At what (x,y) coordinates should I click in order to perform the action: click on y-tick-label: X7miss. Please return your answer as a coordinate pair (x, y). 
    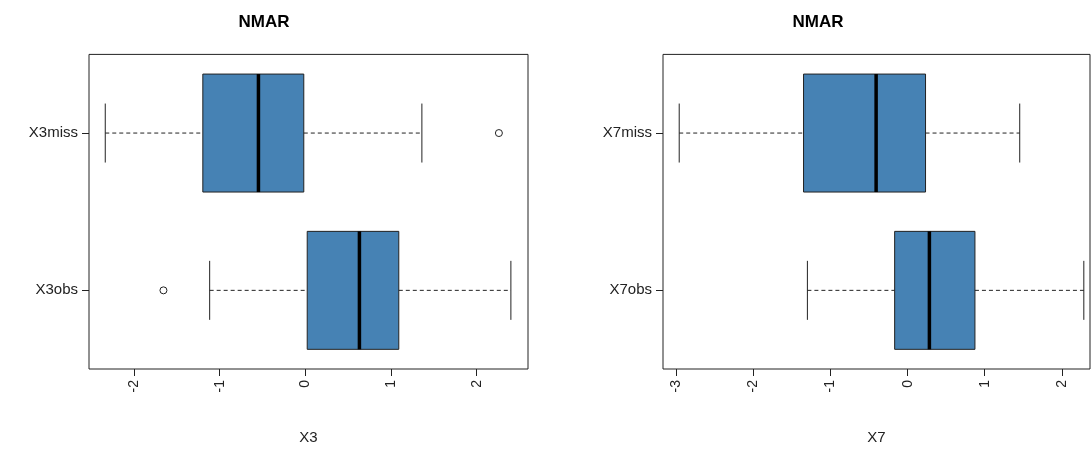
    Looking at the image, I should click on (627, 132).